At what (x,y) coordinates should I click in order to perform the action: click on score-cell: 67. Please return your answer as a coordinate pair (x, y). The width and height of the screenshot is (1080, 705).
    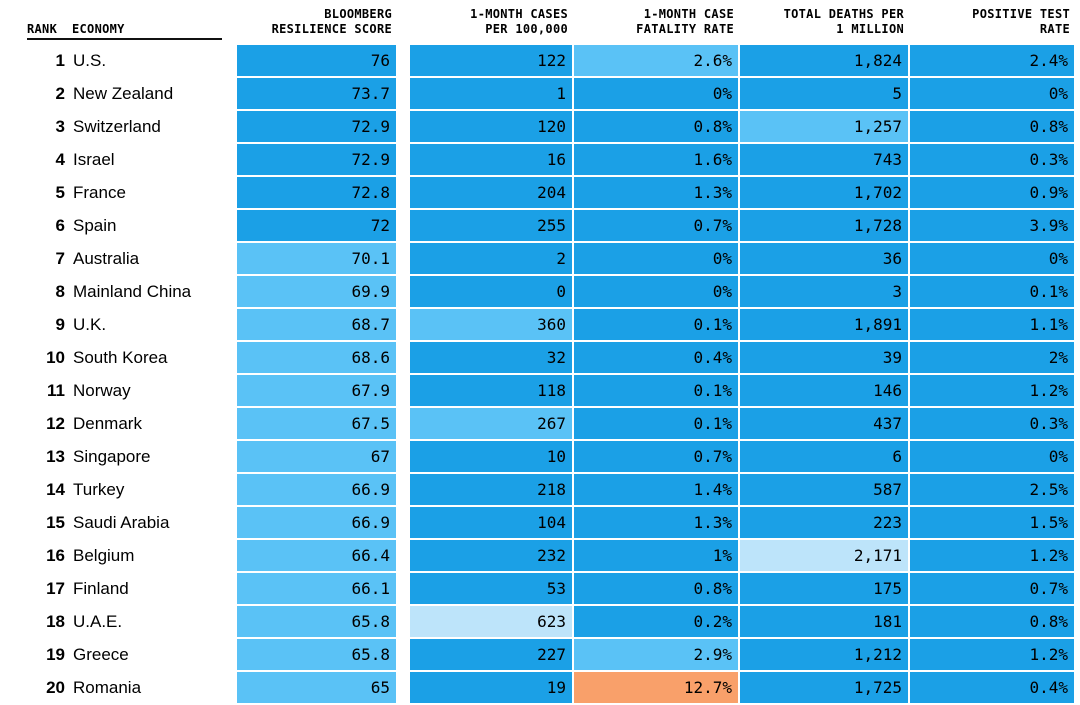
    Looking at the image, I should click on (316, 456).